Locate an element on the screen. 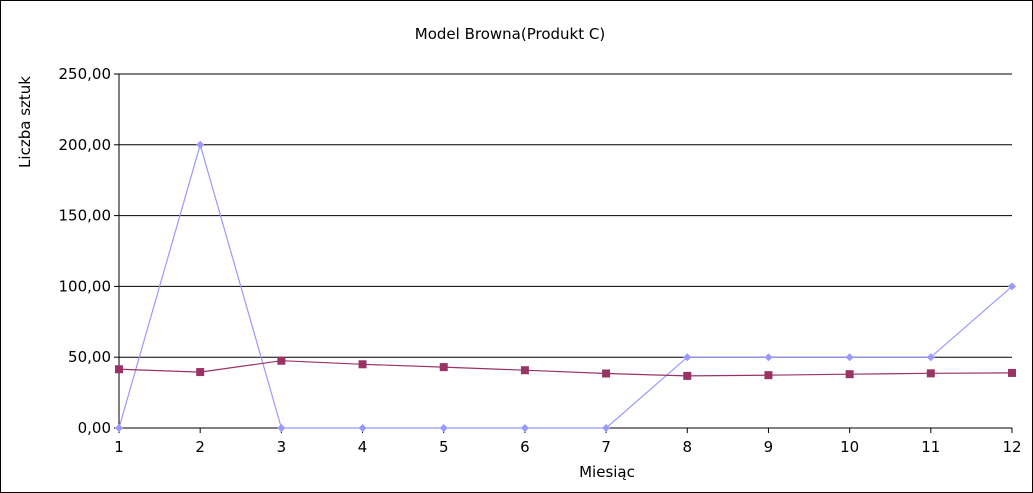  y-tick-label-0: 0,00 is located at coordinates (94, 428).